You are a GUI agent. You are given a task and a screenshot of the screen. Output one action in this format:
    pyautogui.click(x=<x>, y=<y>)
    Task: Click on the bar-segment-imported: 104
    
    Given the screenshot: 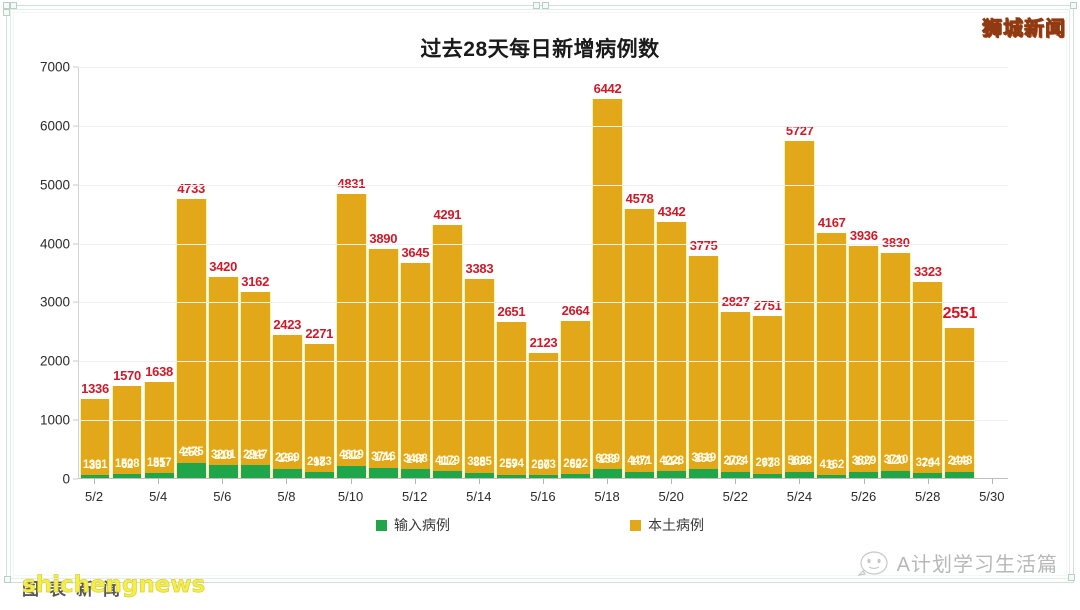 What is the action you would take?
    pyautogui.click(x=800, y=467)
    